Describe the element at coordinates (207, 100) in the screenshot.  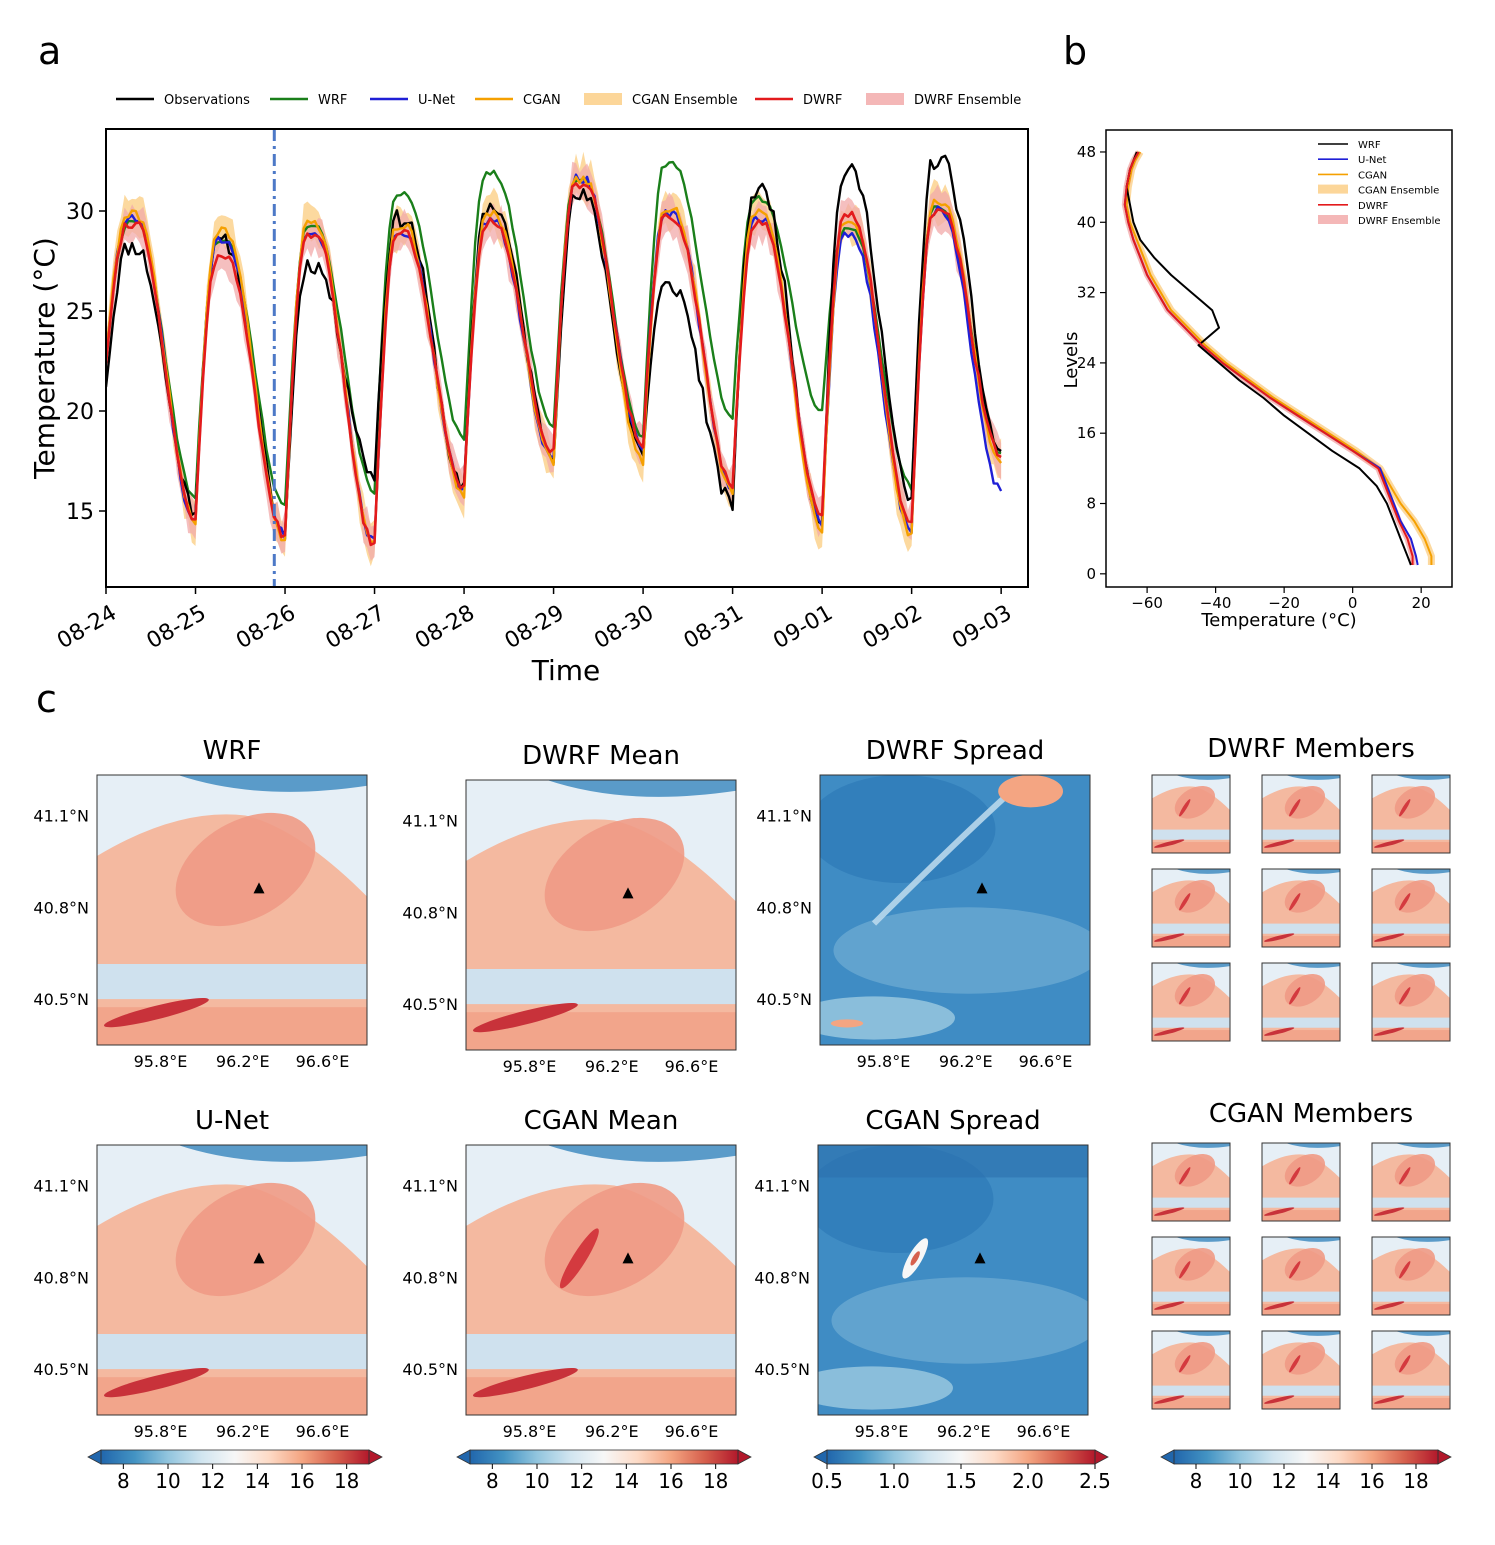
I see `legend-label-0: Observations` at that location.